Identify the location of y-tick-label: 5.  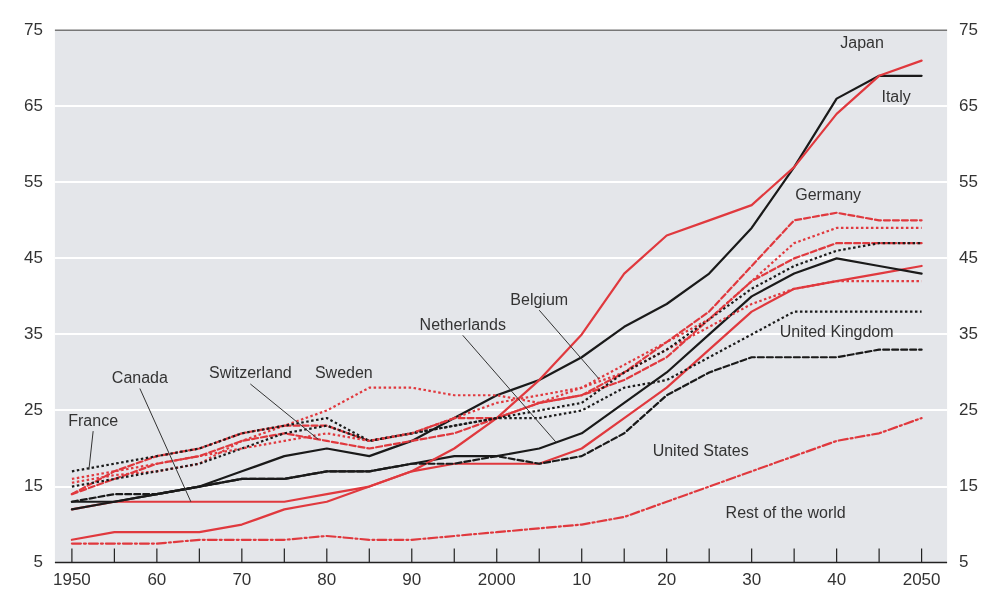
(38, 562).